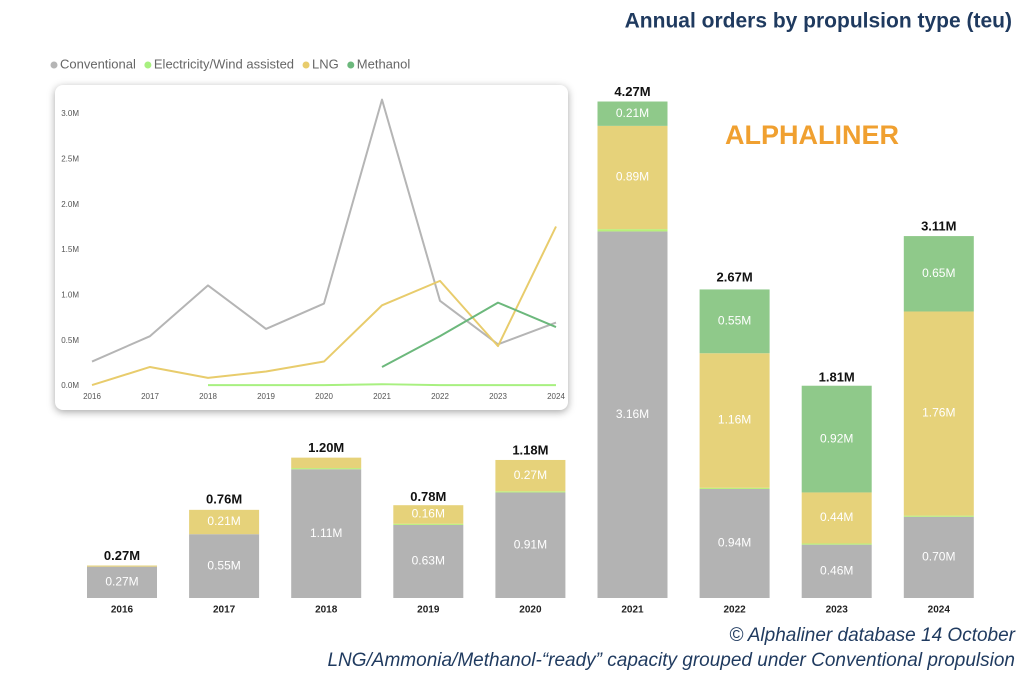 Image resolution: width=1024 pixels, height=680 pixels. What do you see at coordinates (818, 21) in the screenshot?
I see `chart-title: Annual orders by propulsion type (teu)` at bounding box center [818, 21].